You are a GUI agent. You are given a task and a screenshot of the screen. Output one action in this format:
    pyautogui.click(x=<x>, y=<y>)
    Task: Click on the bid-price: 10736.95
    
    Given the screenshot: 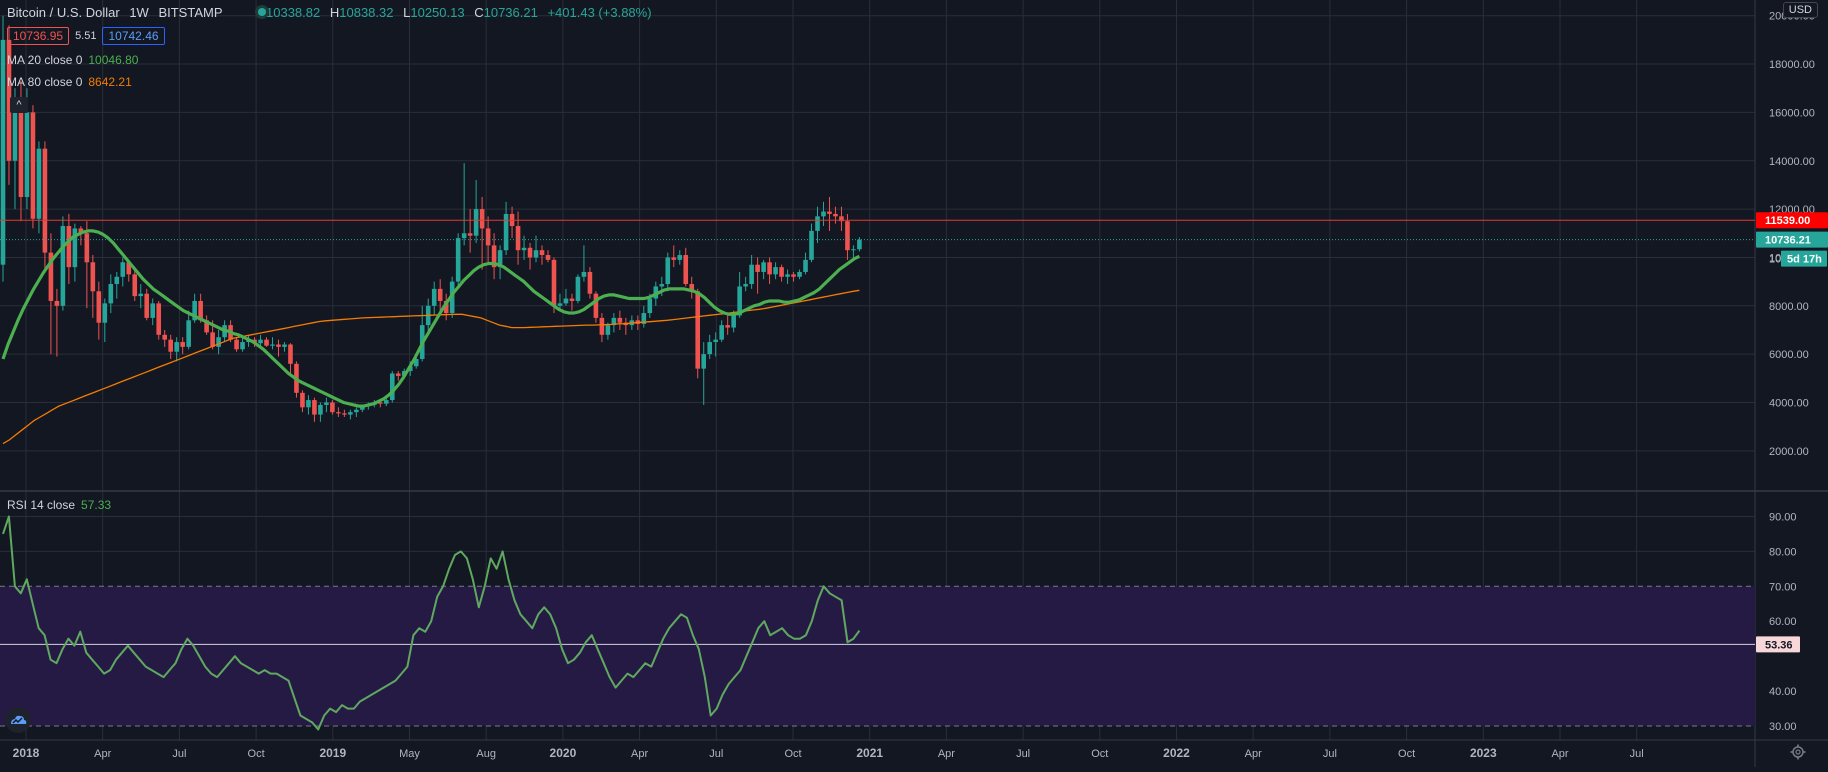 What is the action you would take?
    pyautogui.click(x=38, y=36)
    